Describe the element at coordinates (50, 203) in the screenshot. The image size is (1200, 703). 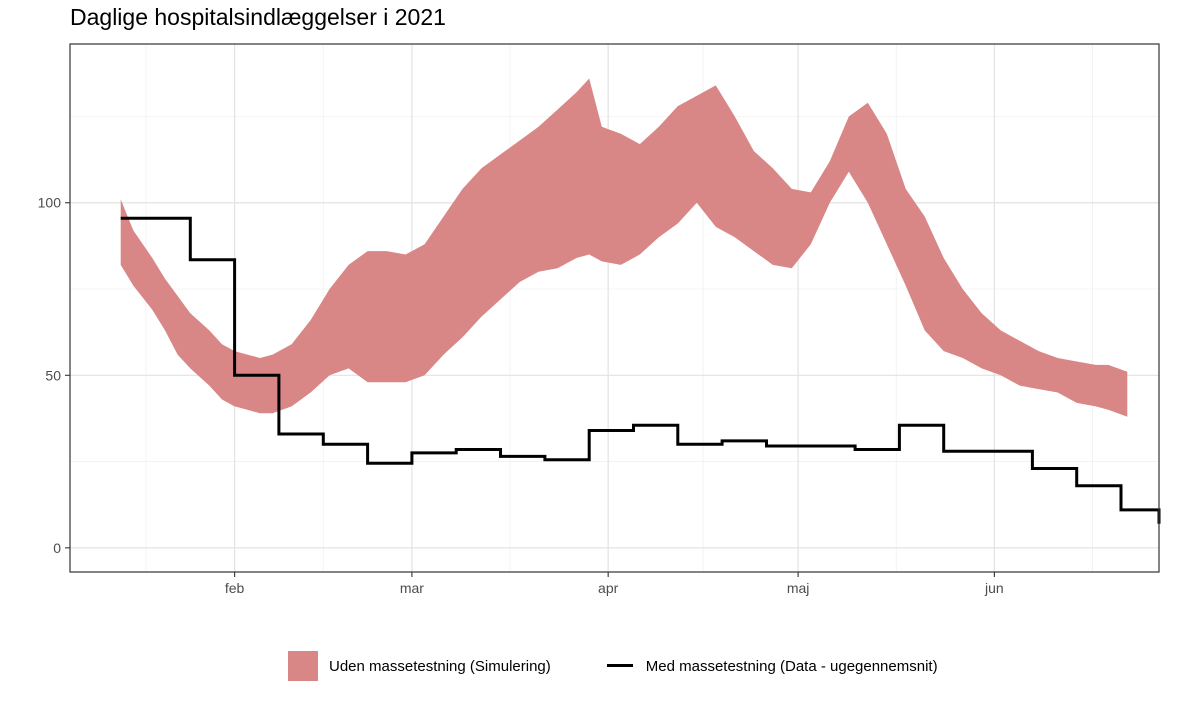
I see `y-tick-label: 100` at that location.